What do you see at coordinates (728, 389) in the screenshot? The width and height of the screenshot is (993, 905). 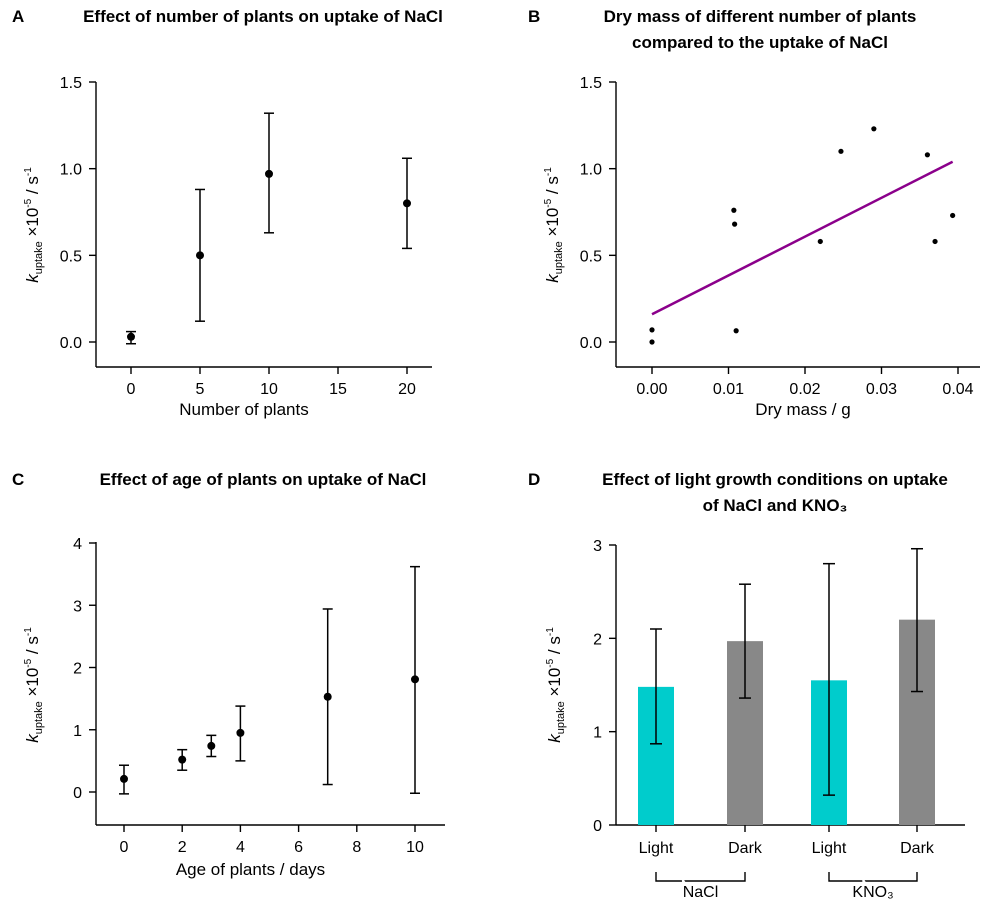 I see `x-tick-label: 0.01` at bounding box center [728, 389].